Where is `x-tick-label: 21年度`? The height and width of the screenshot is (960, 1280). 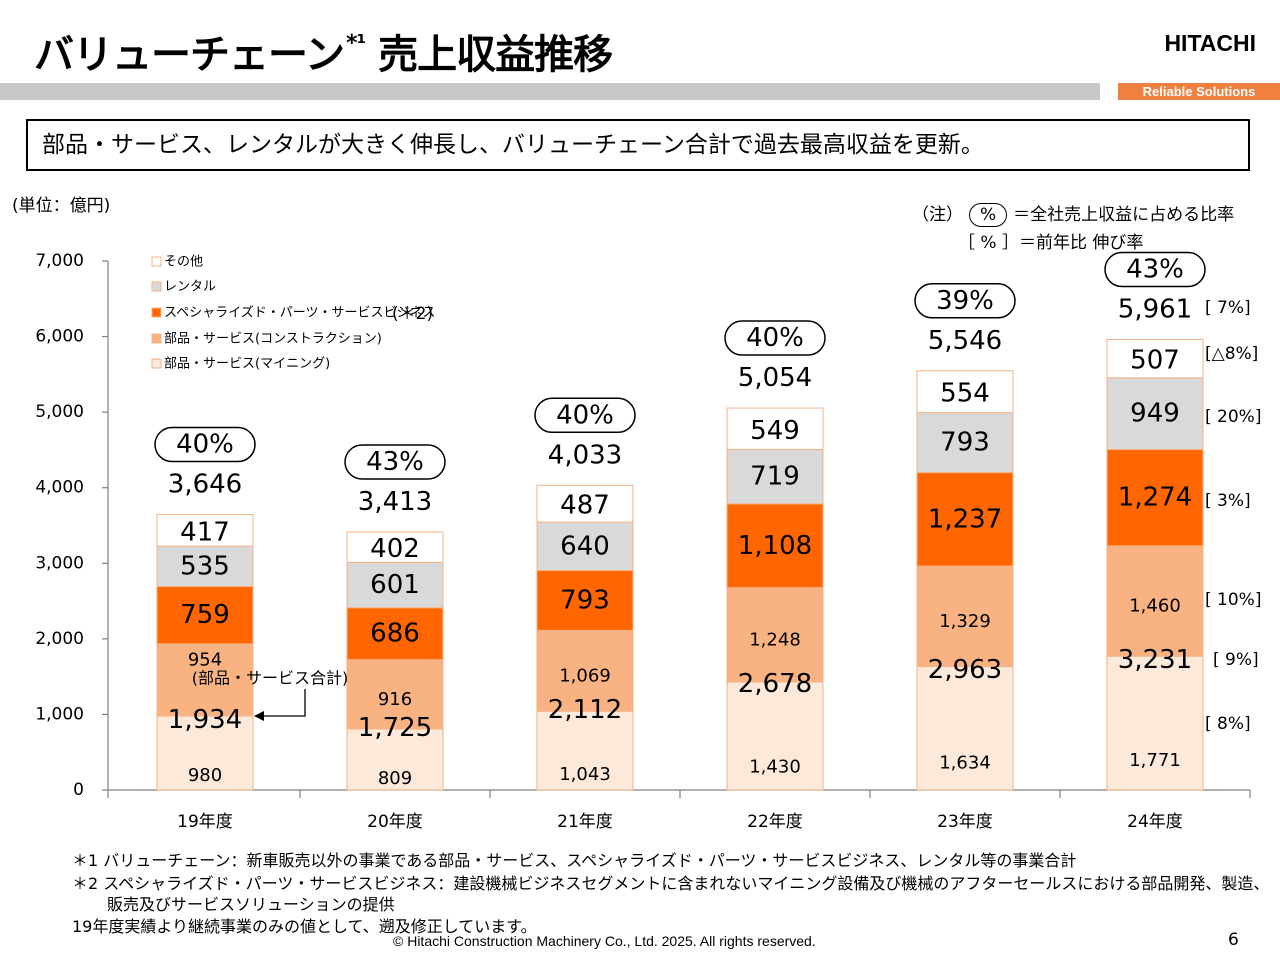 x-tick-label: 21年度 is located at coordinates (585, 822).